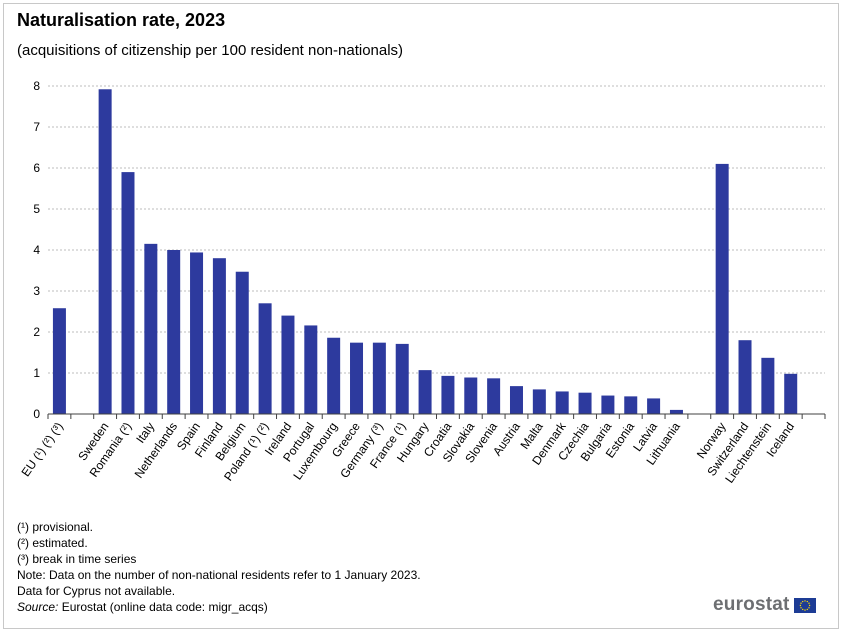  Describe the element at coordinates (77, 559) in the screenshot. I see `footnote-break-in-series: (³) break in time series` at that location.